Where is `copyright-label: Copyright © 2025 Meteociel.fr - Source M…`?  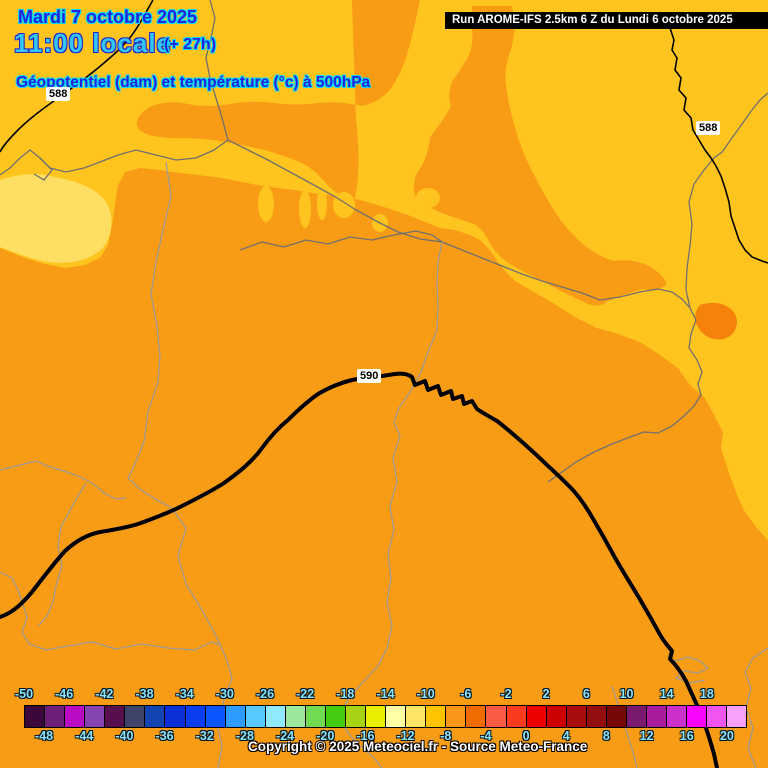 copyright-label: Copyright © 2025 Meteociel.fr - Source M… is located at coordinates (418, 746).